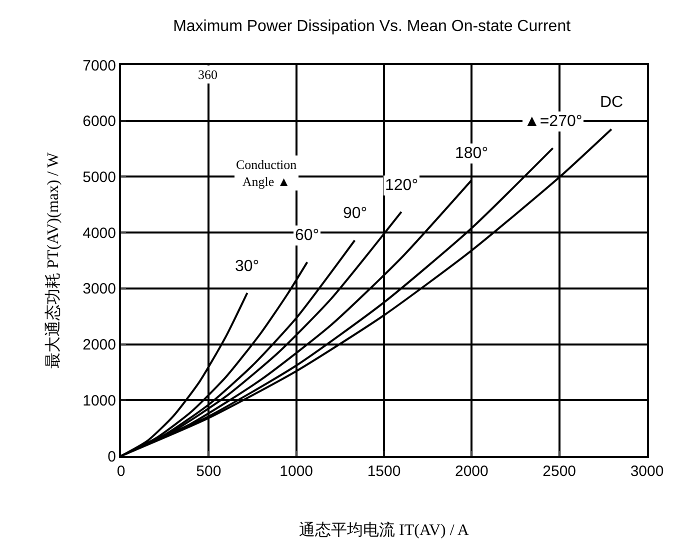 This screenshot has height=560, width=676. Describe the element at coordinates (553, 121) in the screenshot. I see `series-label: ▲=270°` at that location.